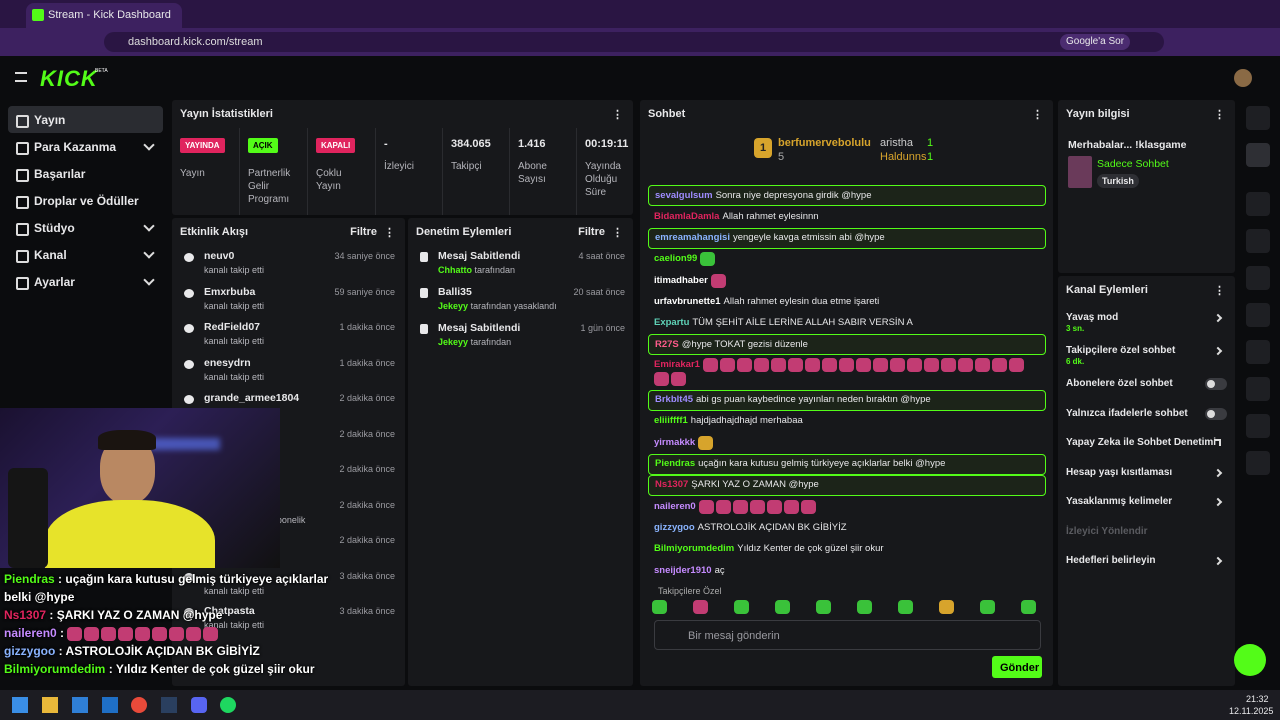  I want to click on activity-item: Chatpasta kanalı takip etti 3 dakika önce, so click(288, 619).